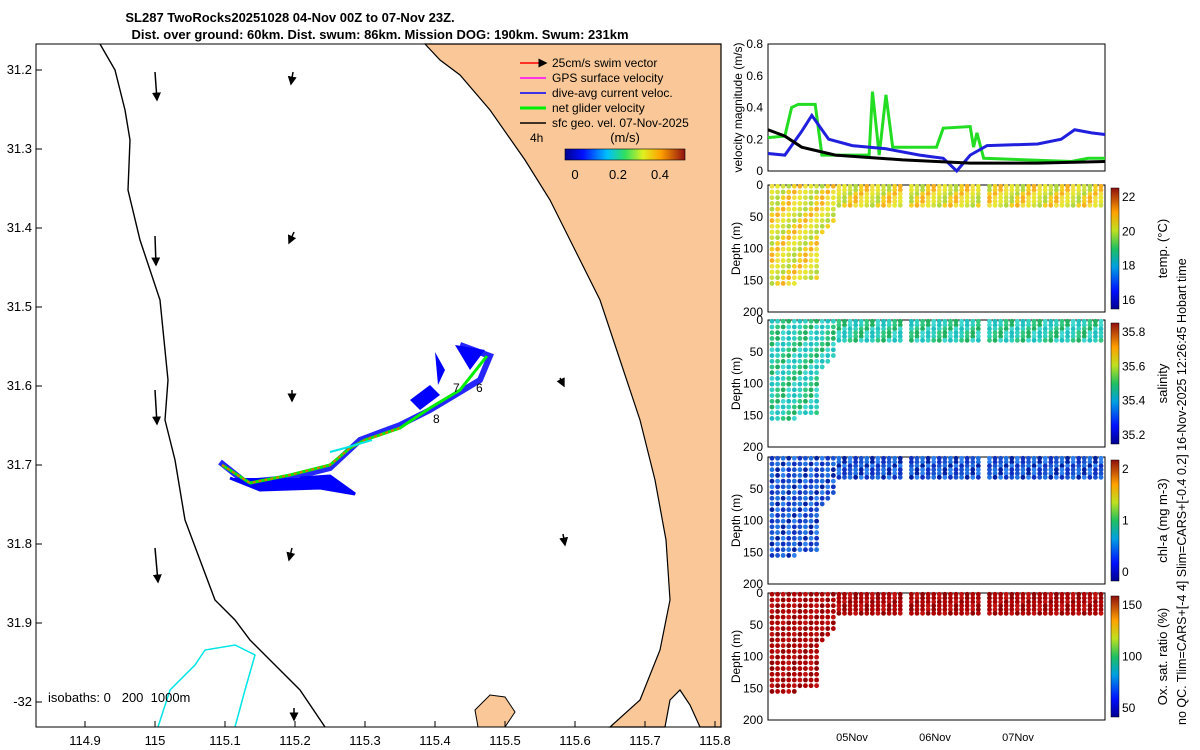  What do you see at coordinates (155, 740) in the screenshot?
I see `x-tick-label: 115` at bounding box center [155, 740].